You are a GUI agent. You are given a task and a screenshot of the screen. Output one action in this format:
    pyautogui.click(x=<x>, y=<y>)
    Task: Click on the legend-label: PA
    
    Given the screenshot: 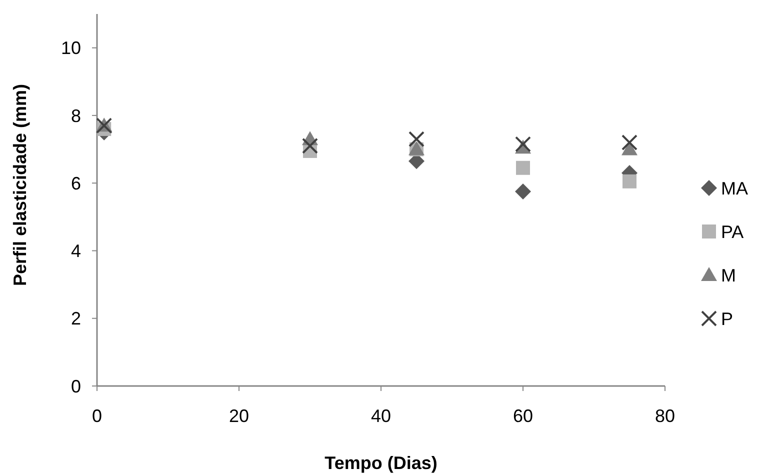 What is the action you would take?
    pyautogui.click(x=732, y=232)
    